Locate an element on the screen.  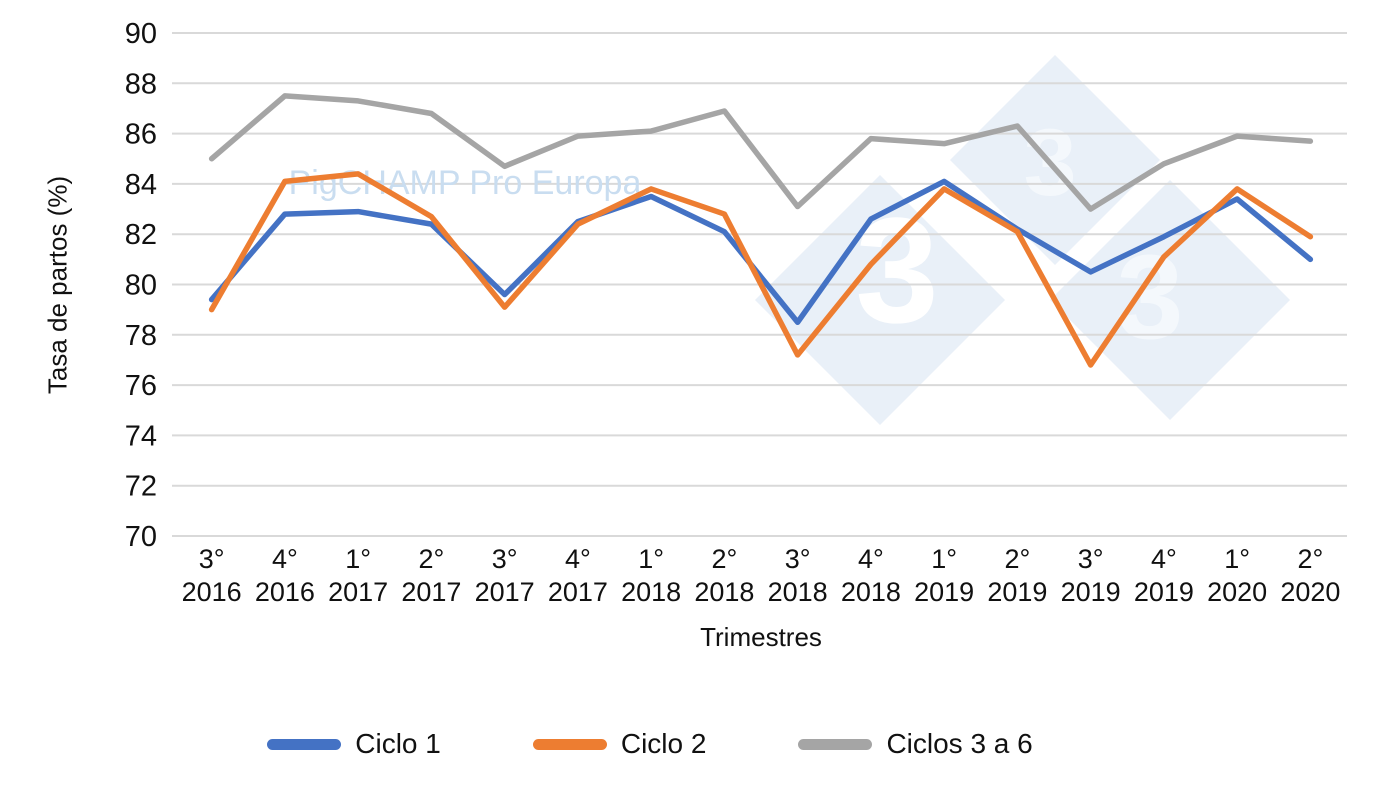
x-tick-label: 2° 2017 is located at coordinates (431, 575).